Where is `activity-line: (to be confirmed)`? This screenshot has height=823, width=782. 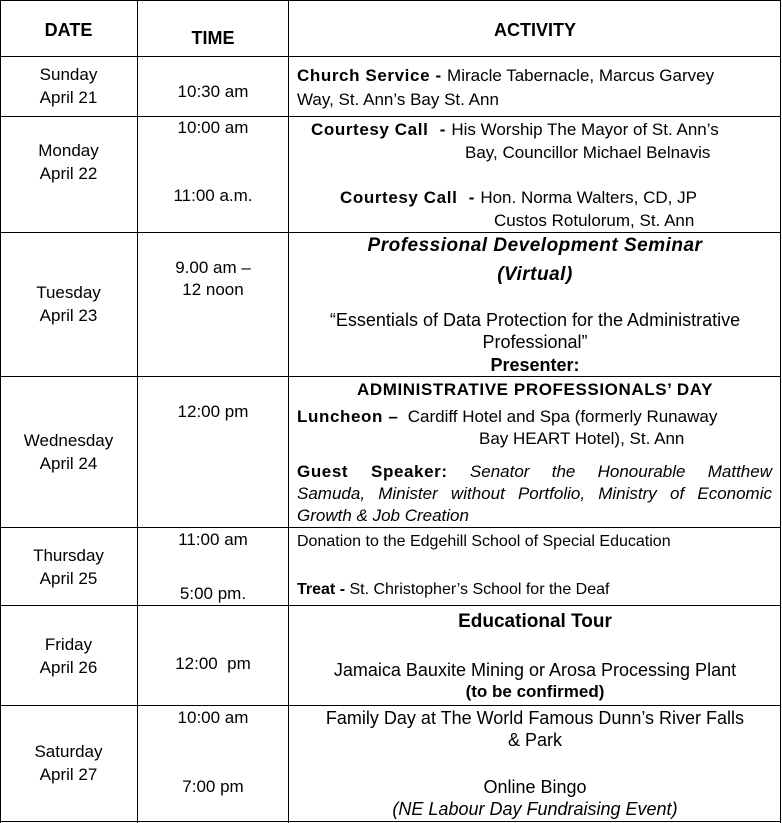 activity-line: (to be confirmed) is located at coordinates (535, 691).